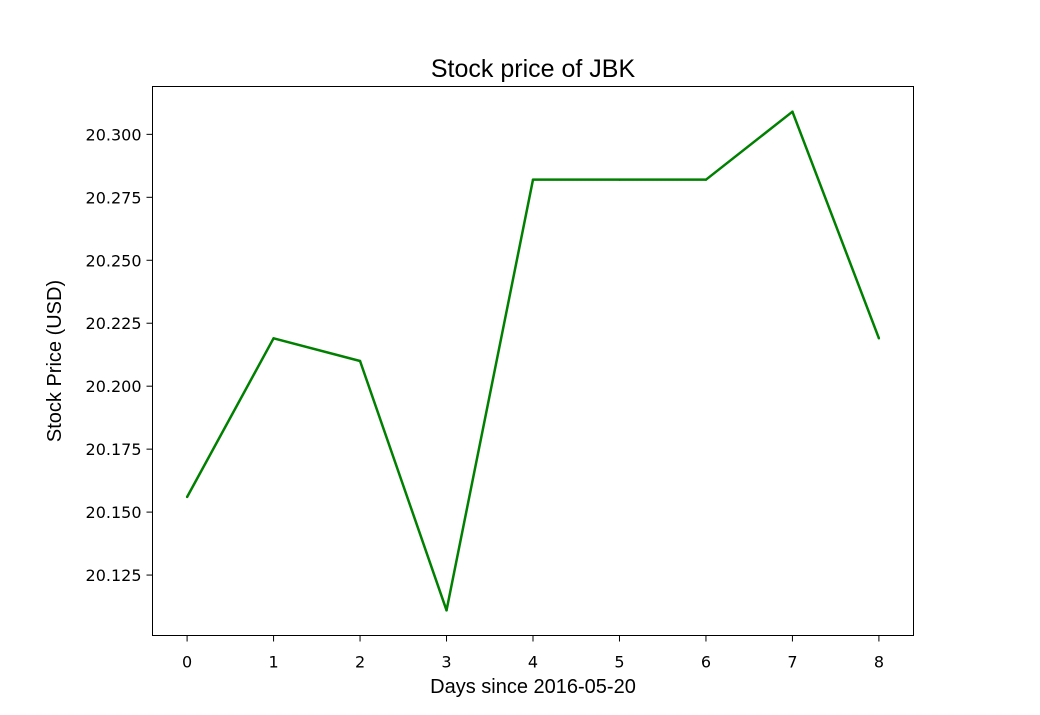  Describe the element at coordinates (114, 134) in the screenshot. I see `y-tick-label: 20.300` at that location.